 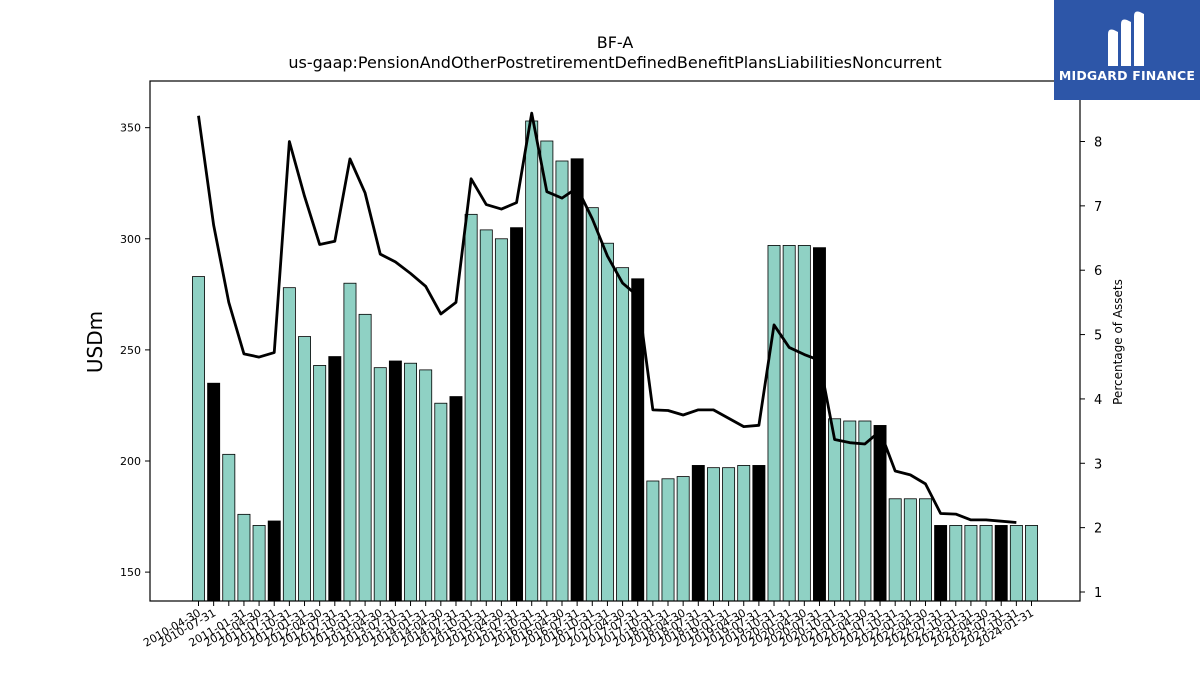 I want to click on brand-name: MIDGARD FINANCE, so click(x=1127, y=75).